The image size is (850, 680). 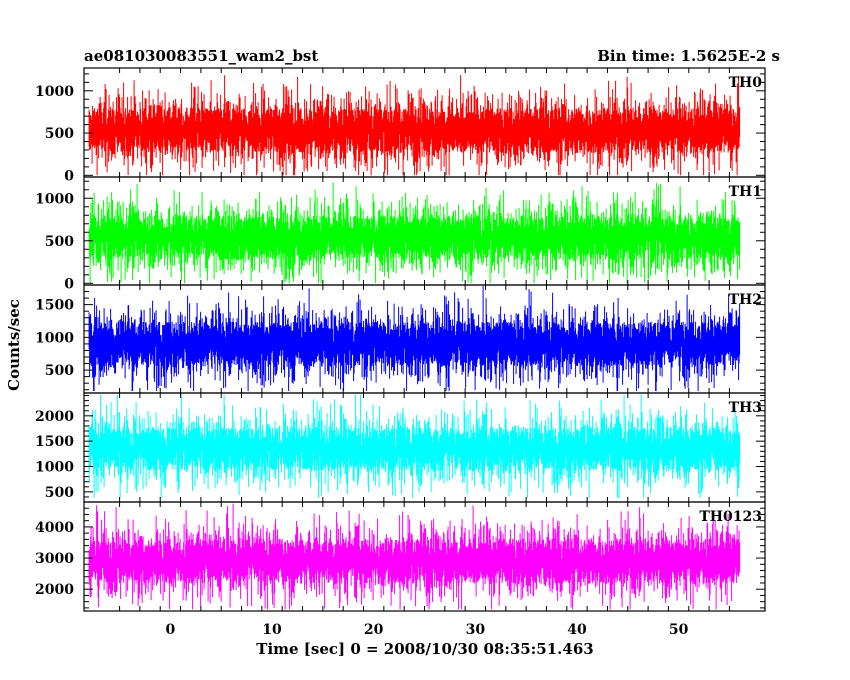 I want to click on panel-th1: 0 500 1000 TH1, so click(x=400, y=234).